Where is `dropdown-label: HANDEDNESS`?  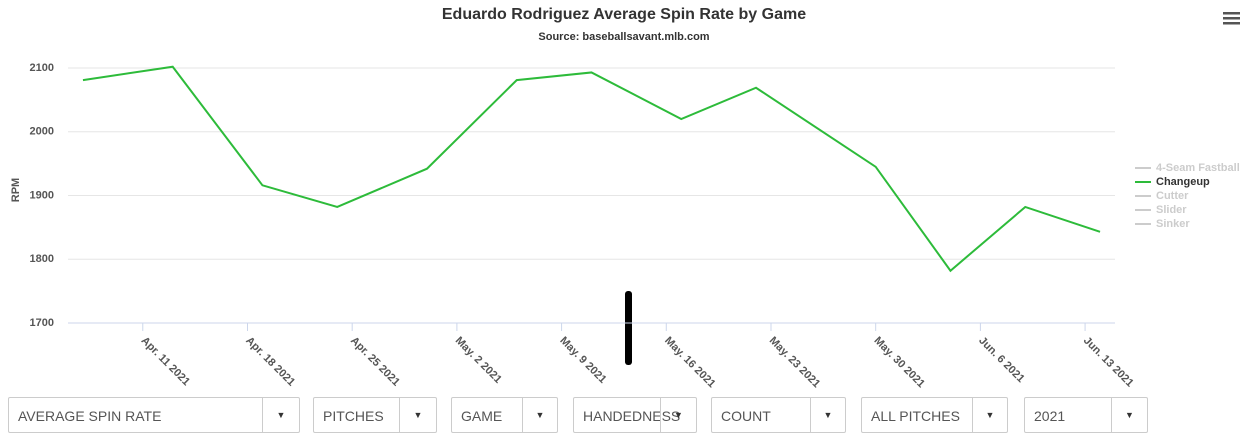
dropdown-label: HANDEDNESS is located at coordinates (632, 416).